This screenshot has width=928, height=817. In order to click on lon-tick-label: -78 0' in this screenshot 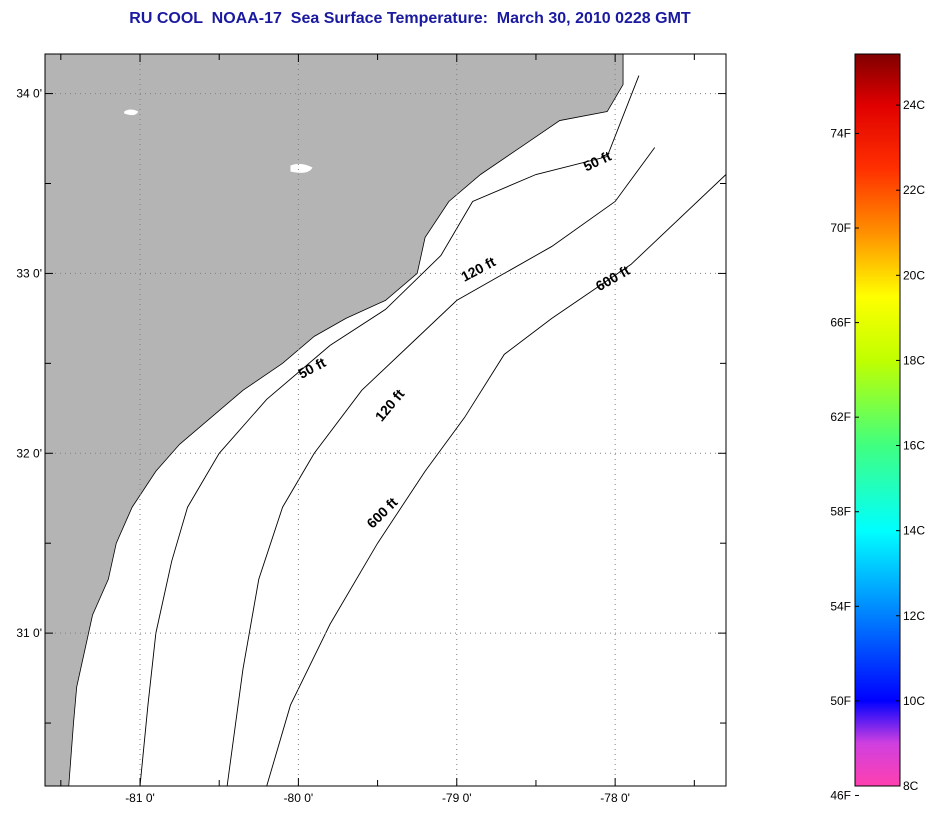, I will do `click(615, 798)`.